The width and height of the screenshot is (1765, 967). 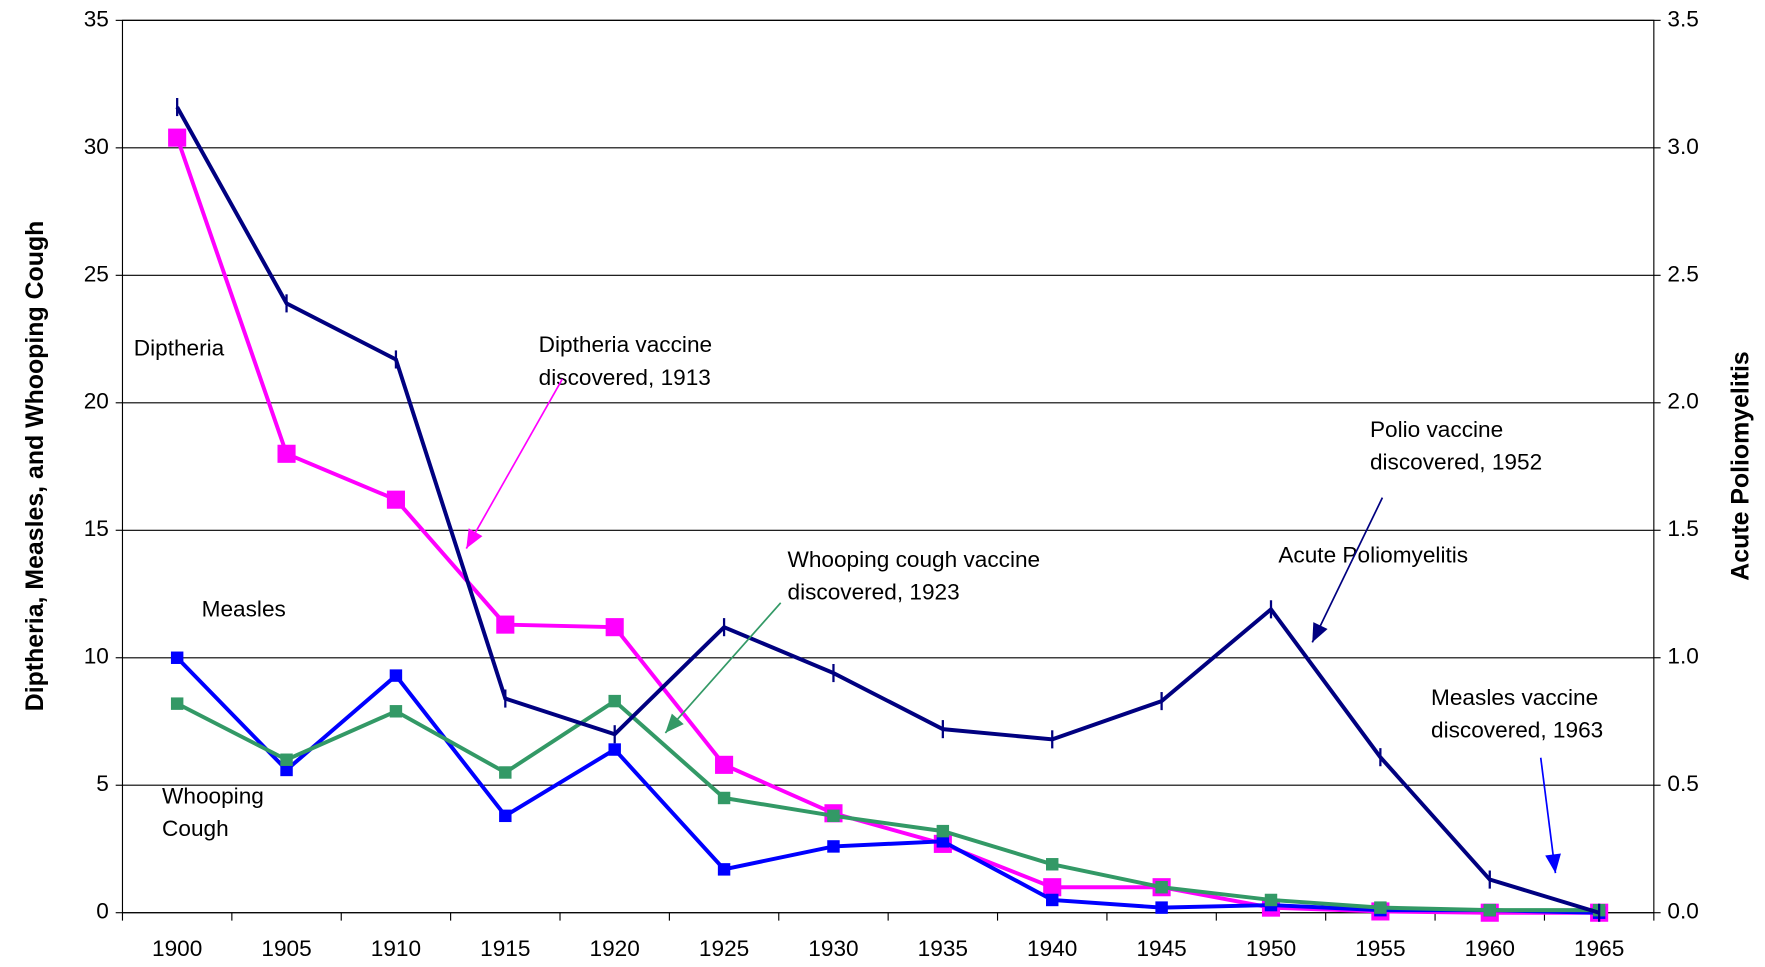 I want to click on x-tick-label: 1955, so click(x=1380, y=948).